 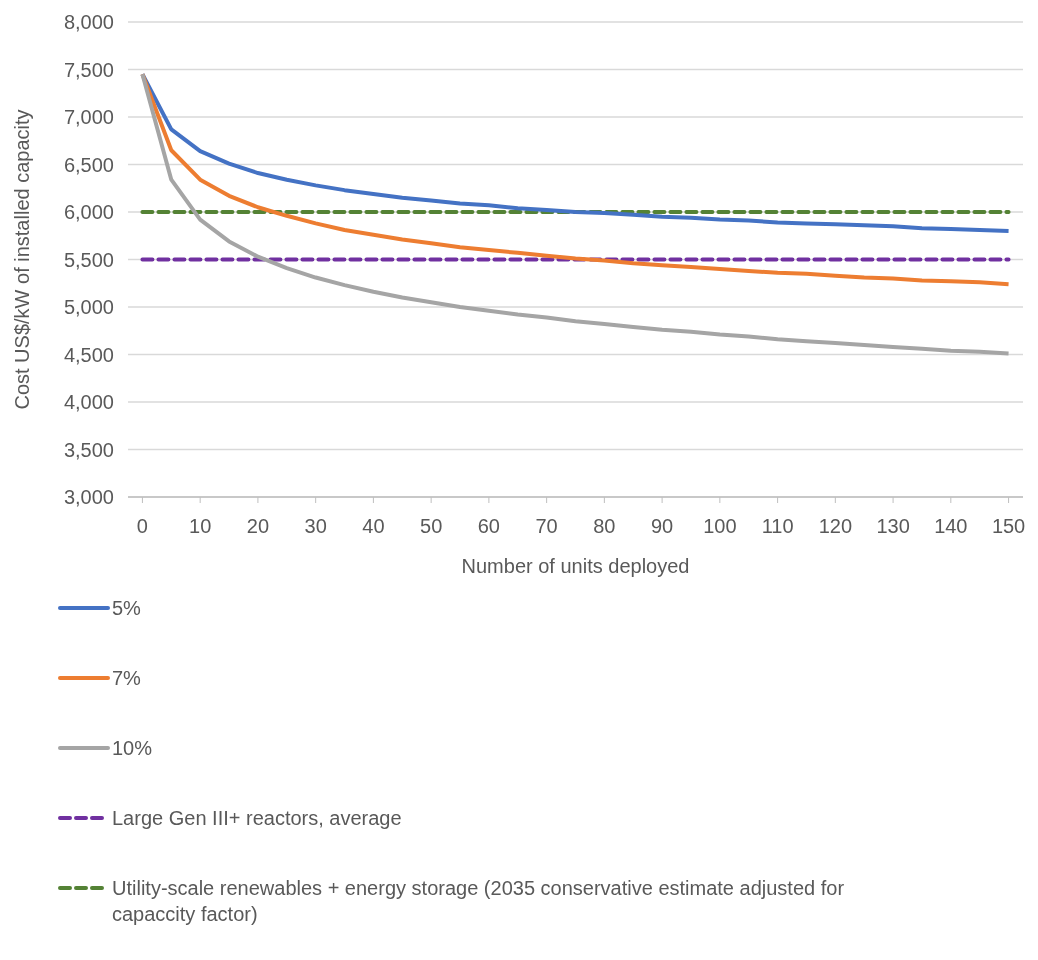 I want to click on legend-label: Large Gen III+ reactors, average, so click(x=257, y=818).